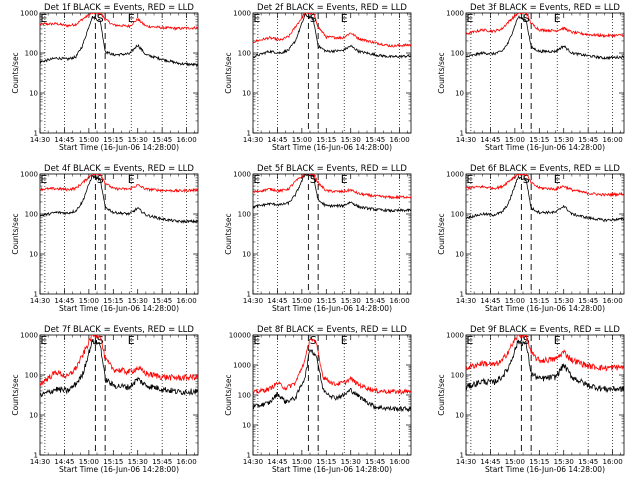 The height and width of the screenshot is (480, 640). What do you see at coordinates (545, 330) in the screenshot?
I see `panel-title: Det 9f BLACK = Events, RED = LLD` at bounding box center [545, 330].